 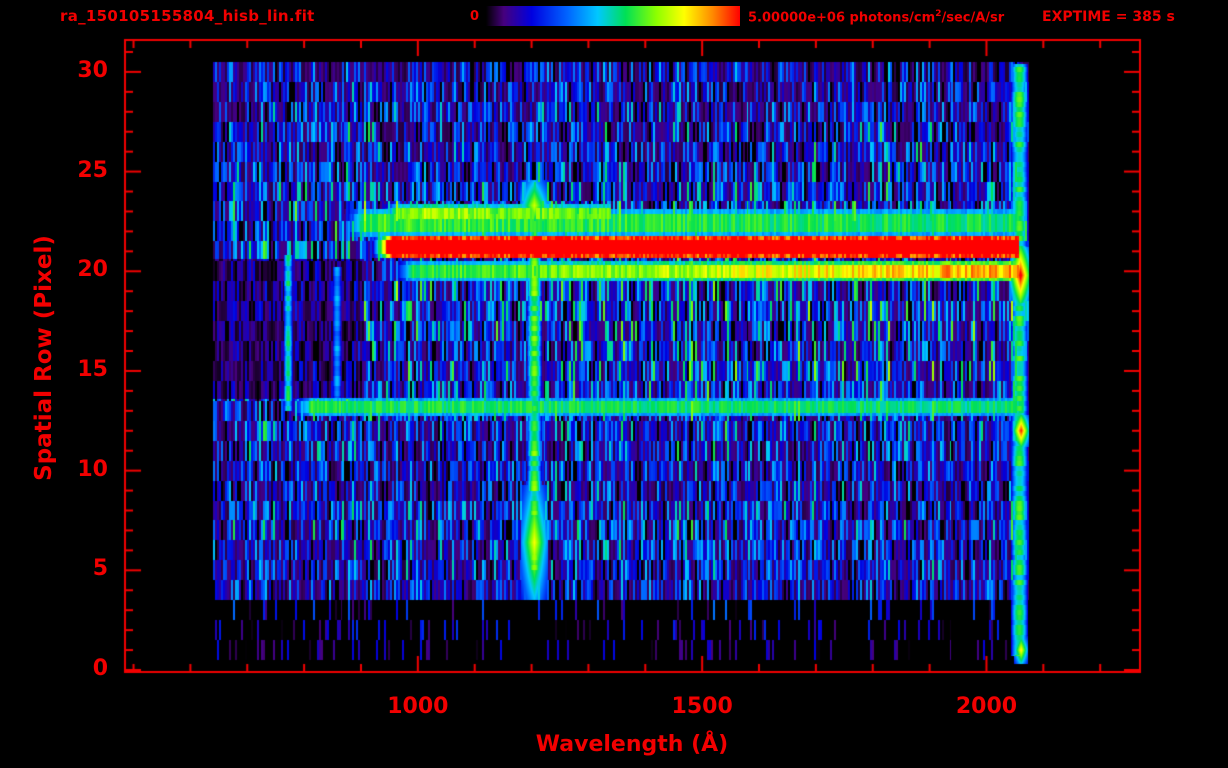 What do you see at coordinates (100, 668) in the screenshot?
I see `y-tick-label: 0` at bounding box center [100, 668].